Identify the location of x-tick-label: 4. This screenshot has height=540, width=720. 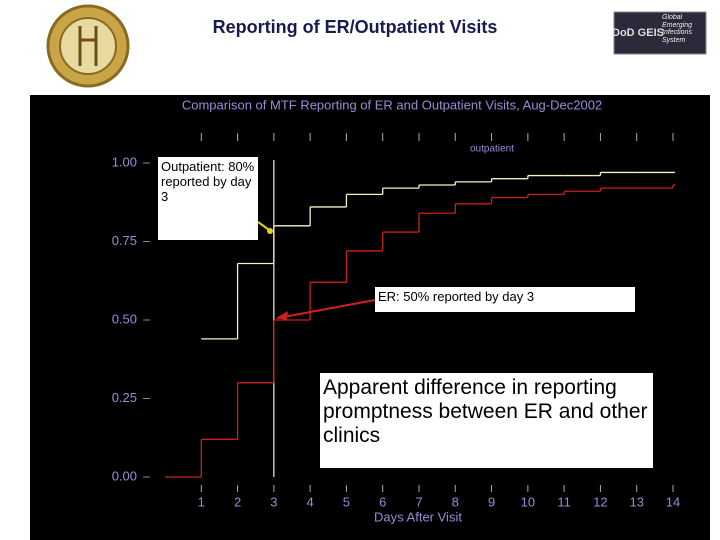
(310, 501).